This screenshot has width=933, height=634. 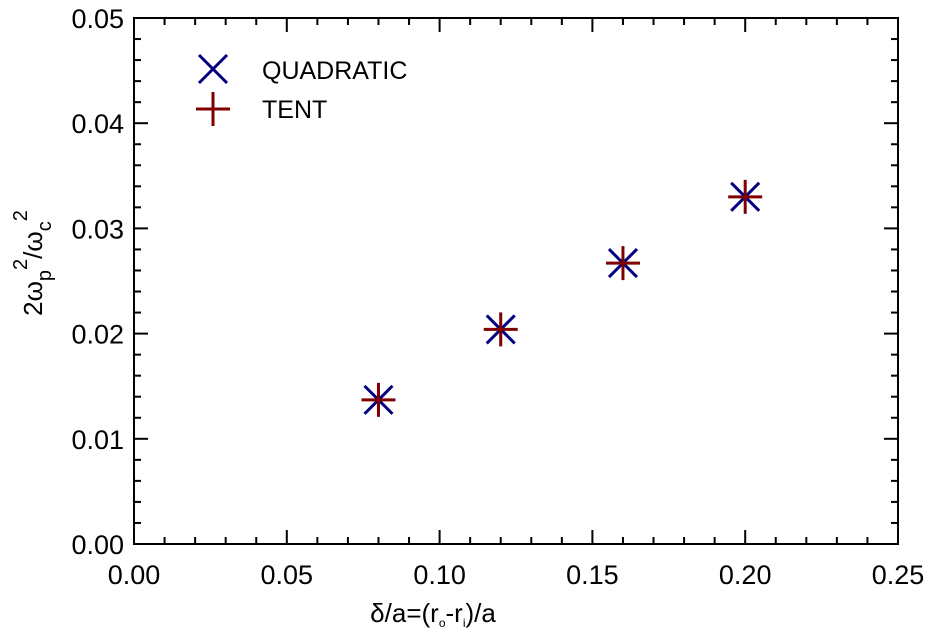 I want to click on y-tick-label: 0.04, so click(x=97, y=124).